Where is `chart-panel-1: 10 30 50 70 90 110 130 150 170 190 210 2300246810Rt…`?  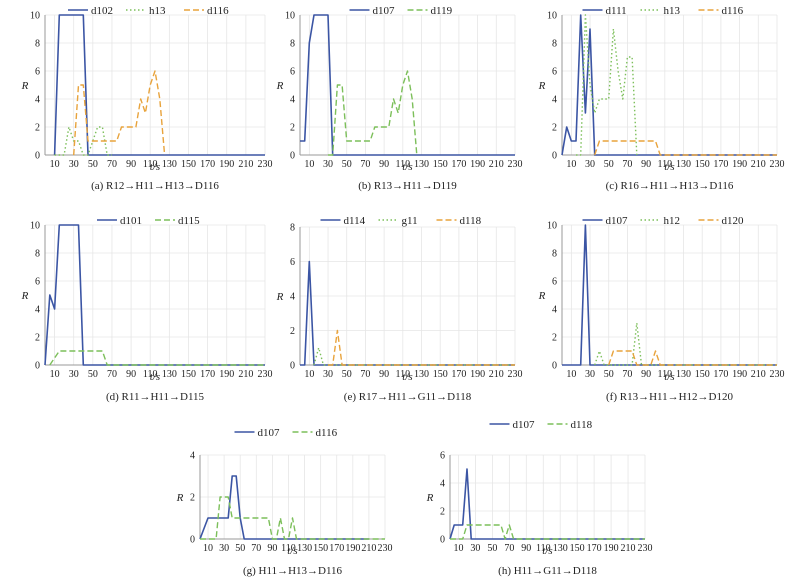 chart-panel-1: 10 30 50 70 90 110 130 150 170 190 210 2300246810Rt… is located at coordinates (399, 98).